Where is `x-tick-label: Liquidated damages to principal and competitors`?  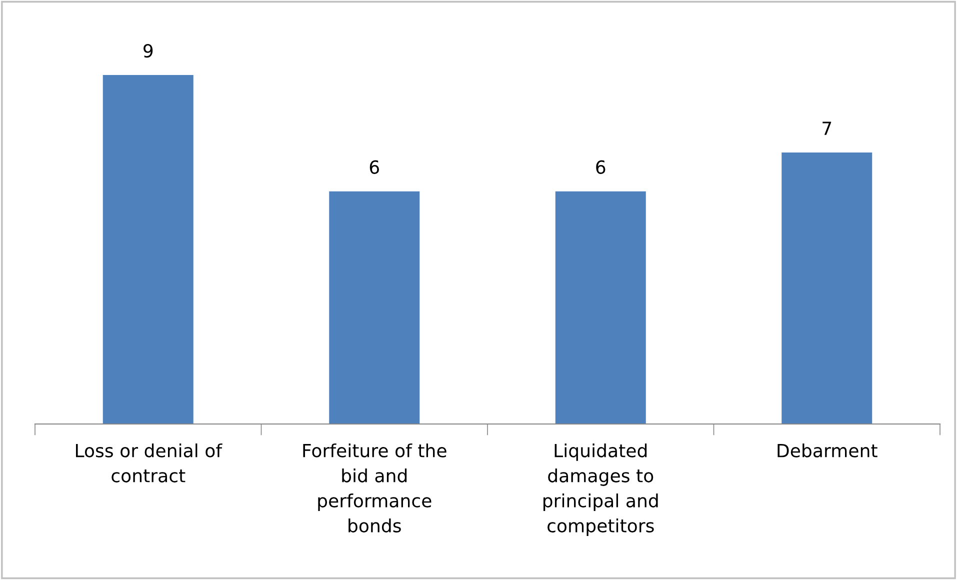
x-tick-label: Liquidated damages to principal and competitors is located at coordinates (600, 489).